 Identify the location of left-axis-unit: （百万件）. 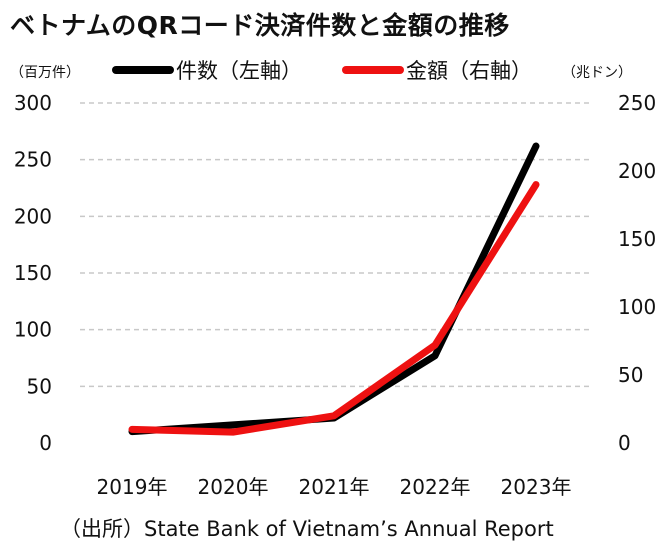
(45, 73).